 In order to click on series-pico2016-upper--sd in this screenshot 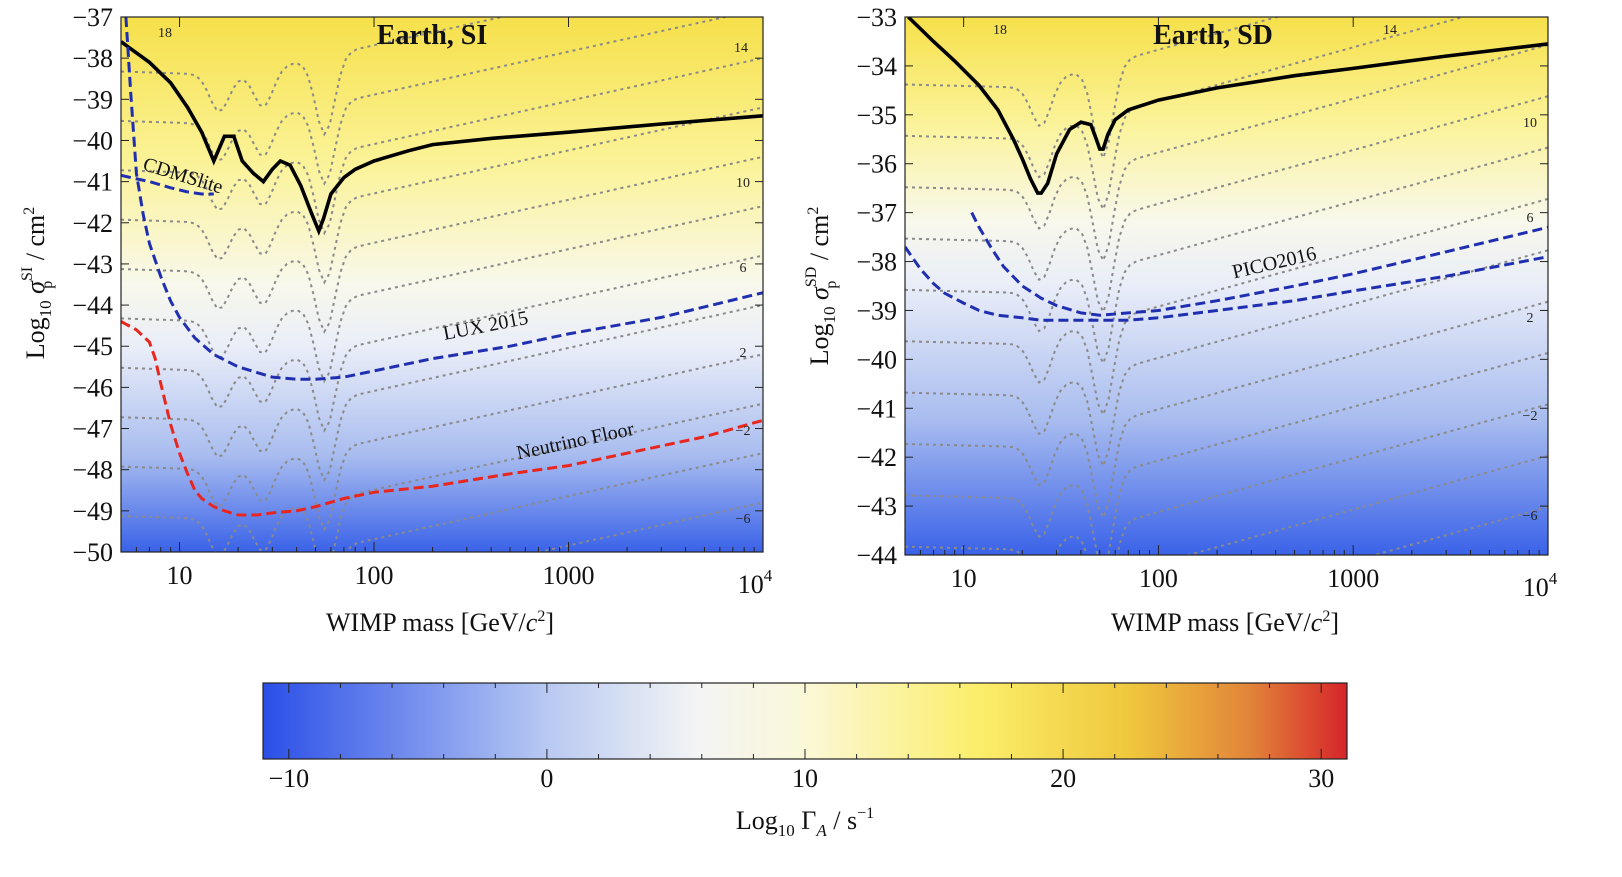, I will do `click(1259, 264)`.